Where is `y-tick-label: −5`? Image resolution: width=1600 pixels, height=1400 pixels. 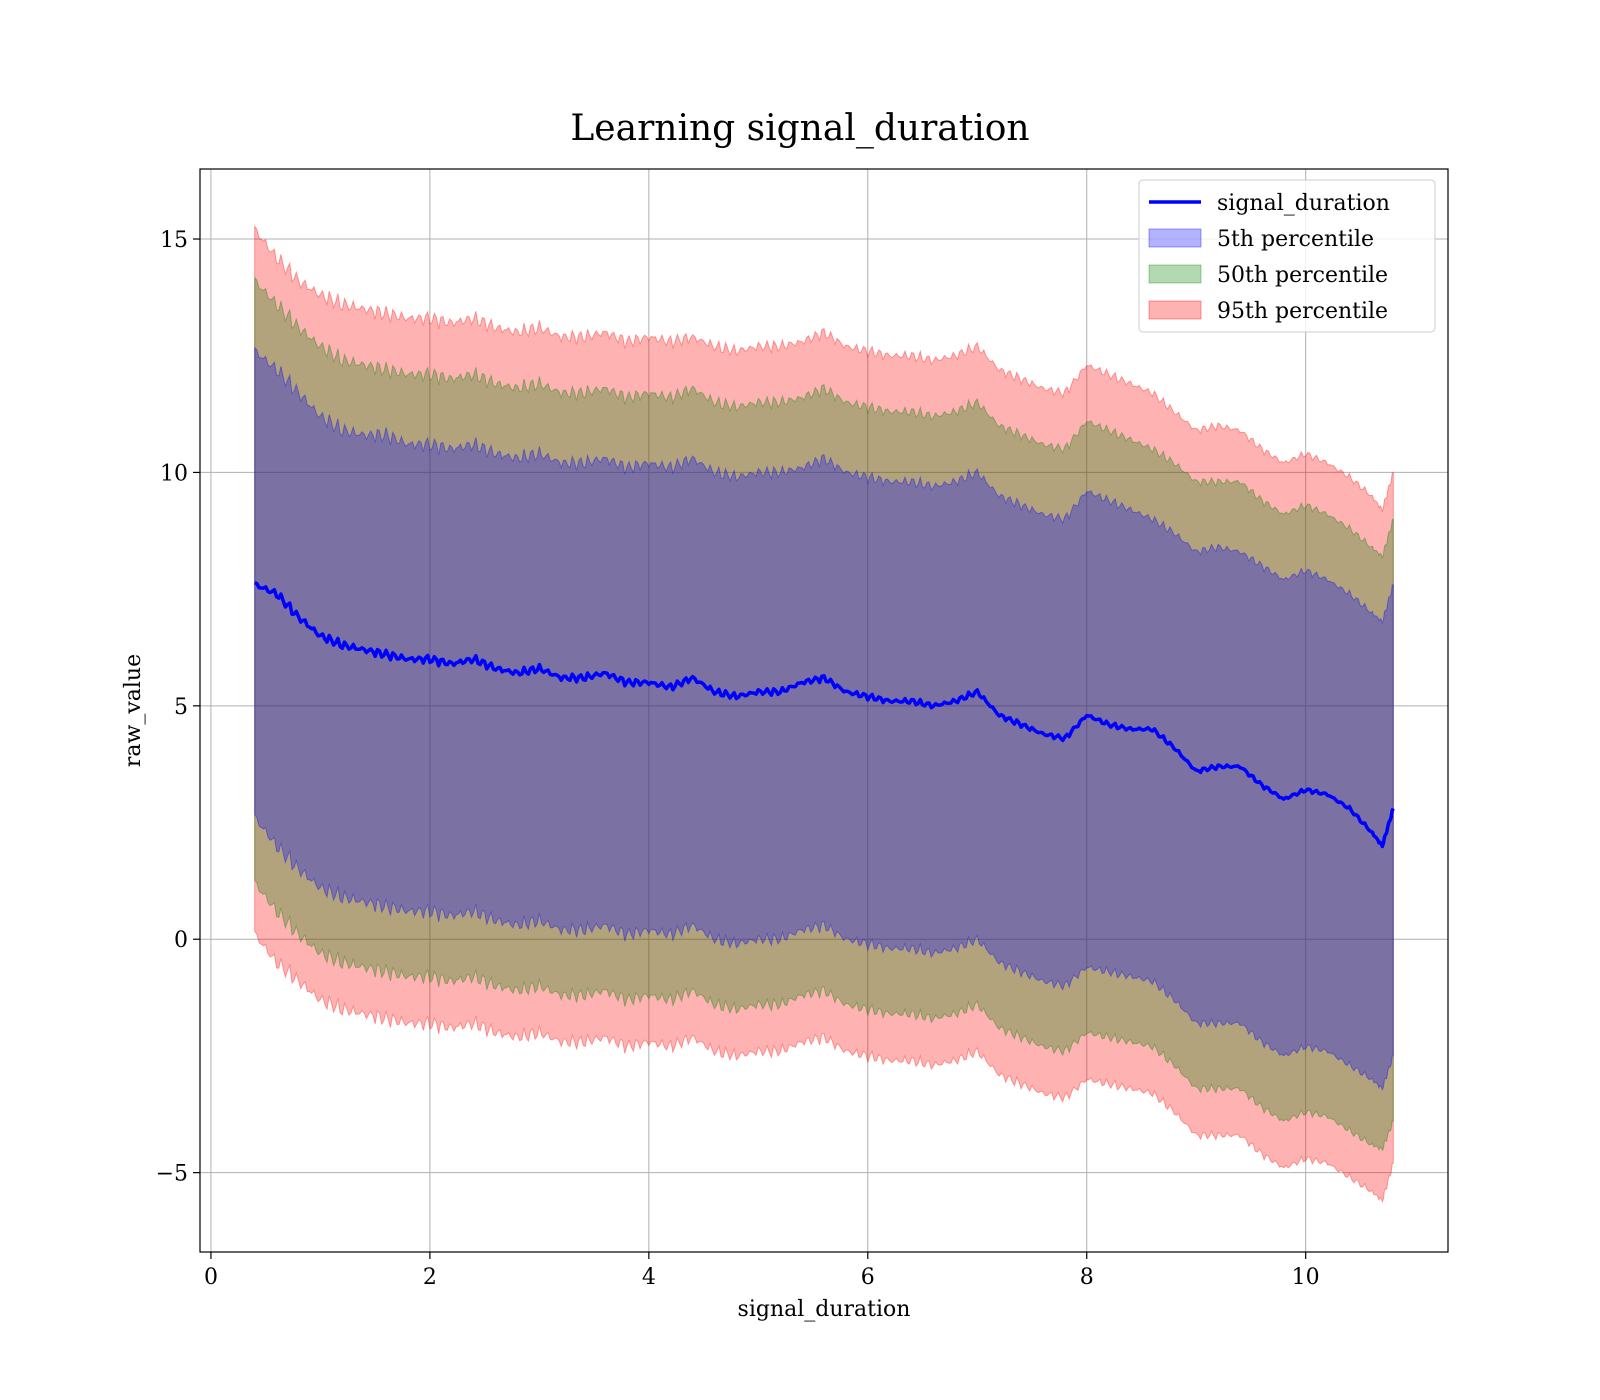
y-tick-label: −5 is located at coordinates (172, 1174).